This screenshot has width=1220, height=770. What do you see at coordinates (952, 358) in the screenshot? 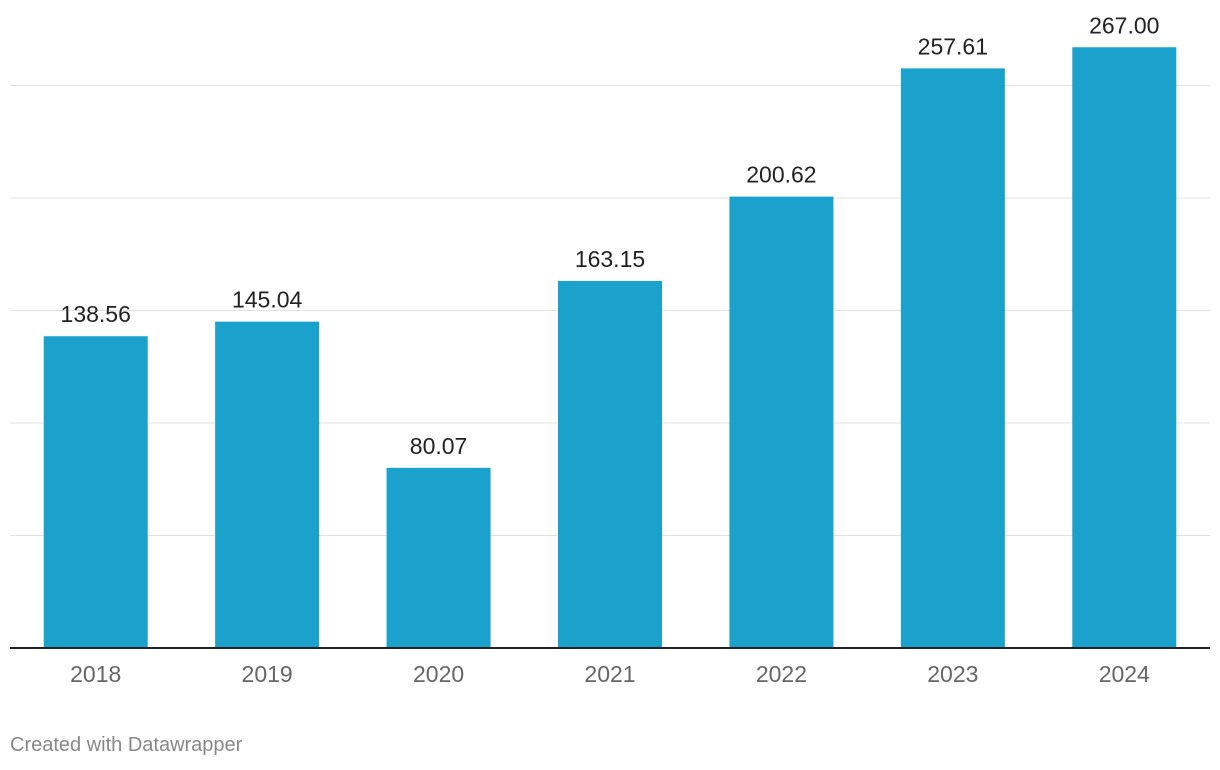
I see `bar-2023` at bounding box center [952, 358].